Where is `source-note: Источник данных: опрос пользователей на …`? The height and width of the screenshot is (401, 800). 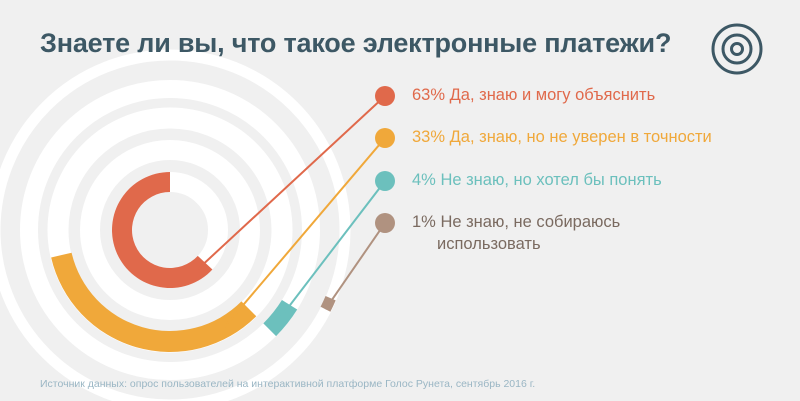
source-note: Источник данных: опрос пользователей на … is located at coordinates (288, 384).